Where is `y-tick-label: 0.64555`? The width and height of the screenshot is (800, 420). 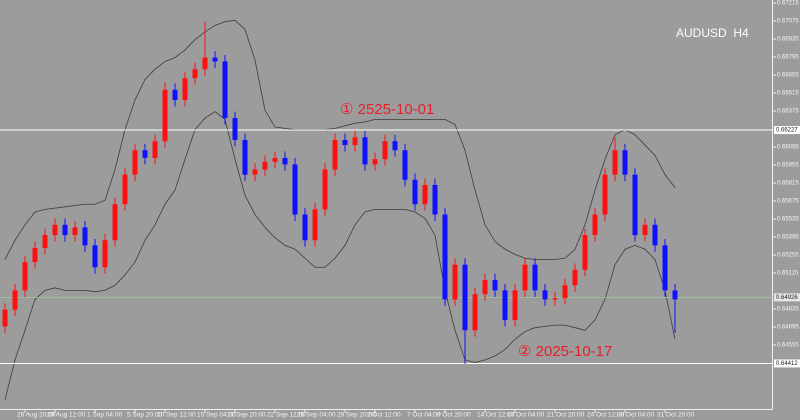 y-tick-label: 0.64555 is located at coordinates (788, 346).